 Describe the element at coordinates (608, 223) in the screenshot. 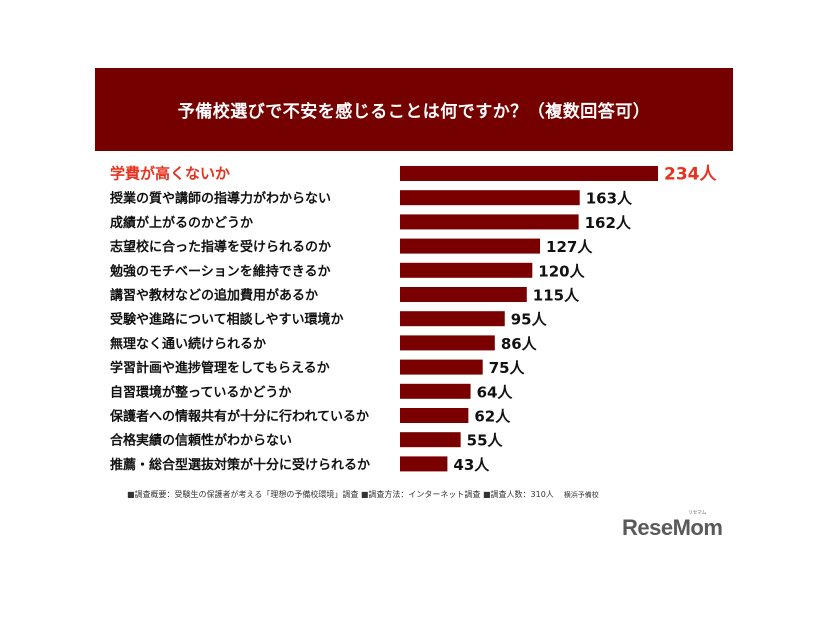

I see `value-label: 162人` at that location.